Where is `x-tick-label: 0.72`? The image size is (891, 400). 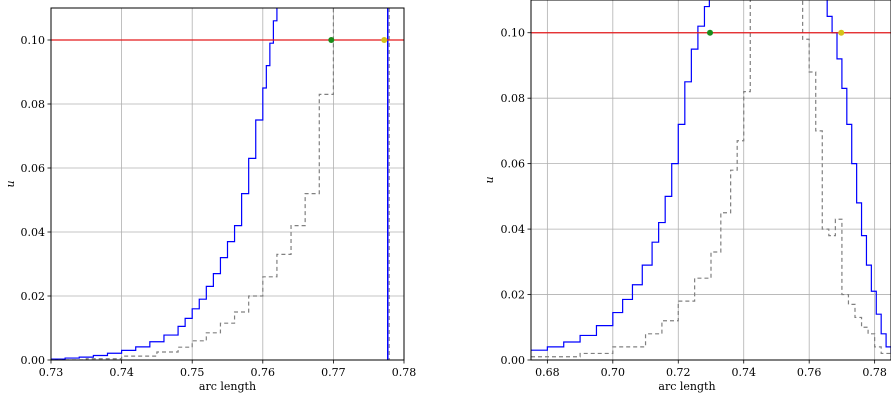
x-tick-label: 0.72 is located at coordinates (678, 372).